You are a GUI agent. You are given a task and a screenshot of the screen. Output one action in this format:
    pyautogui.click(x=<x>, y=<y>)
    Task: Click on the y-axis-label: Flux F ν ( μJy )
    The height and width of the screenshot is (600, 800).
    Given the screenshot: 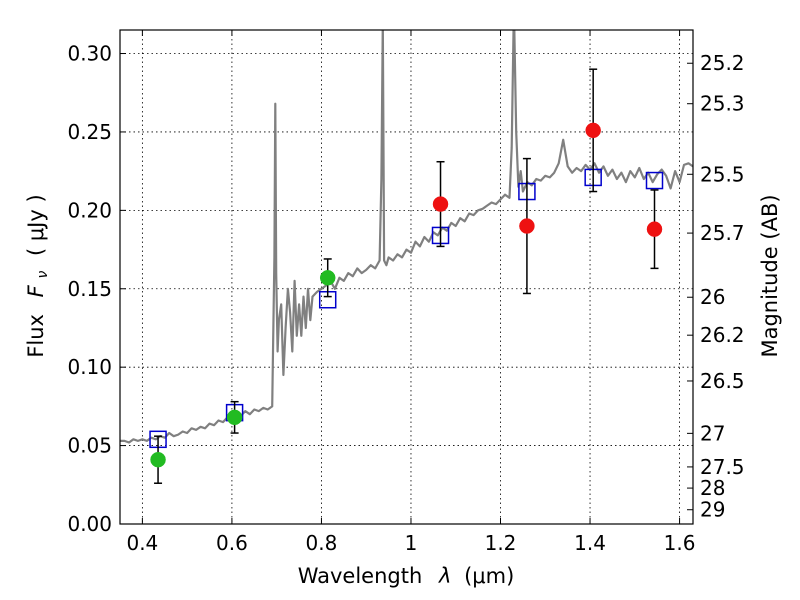 What is the action you would take?
    pyautogui.click(x=38, y=275)
    